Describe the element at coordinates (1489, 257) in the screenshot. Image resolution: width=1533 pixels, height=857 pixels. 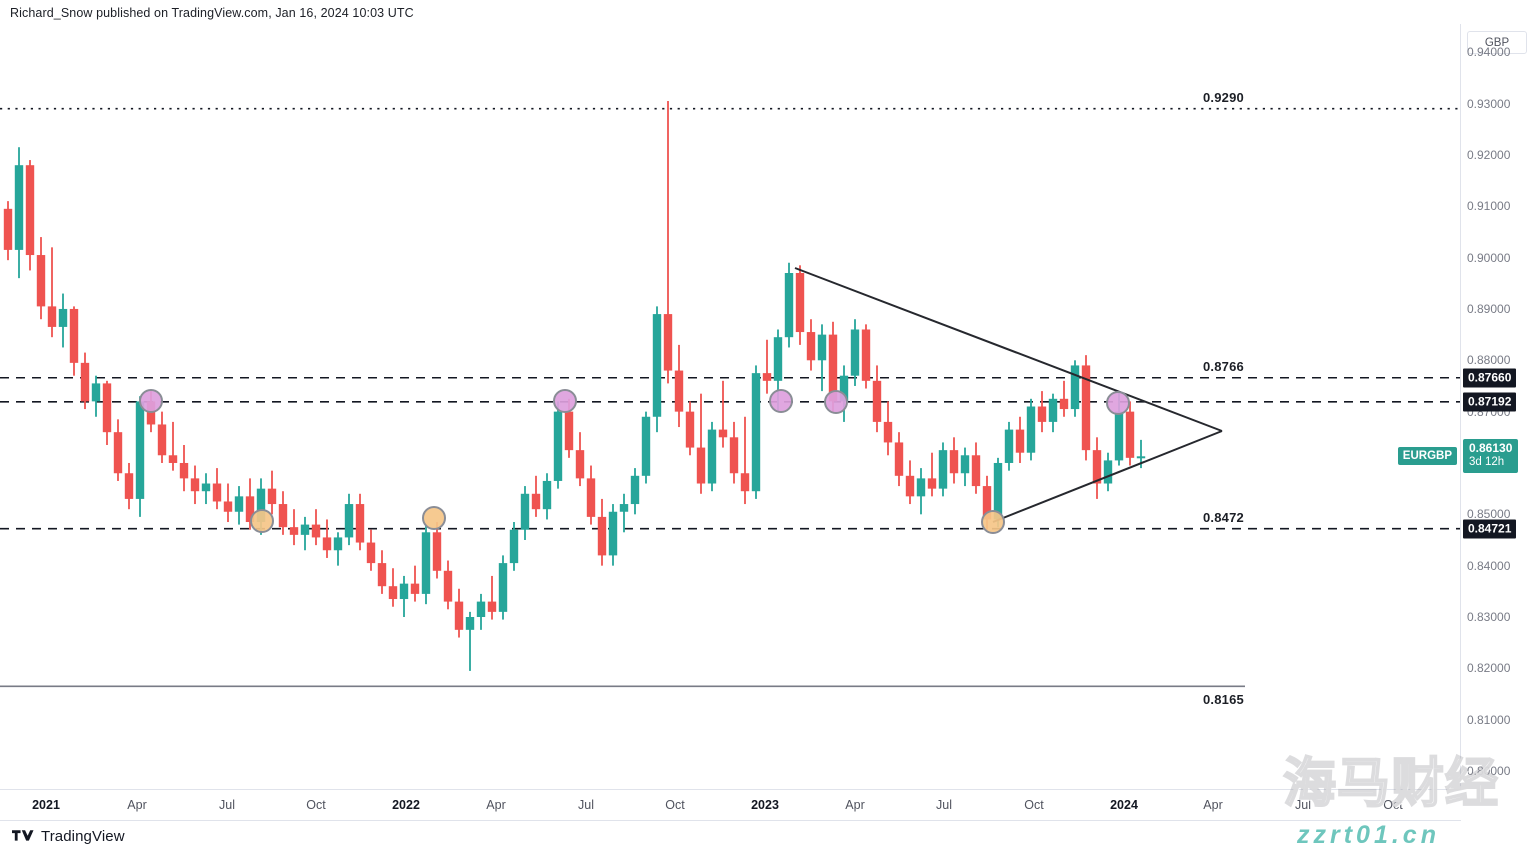
I see `price-tick: 0.90000` at that location.